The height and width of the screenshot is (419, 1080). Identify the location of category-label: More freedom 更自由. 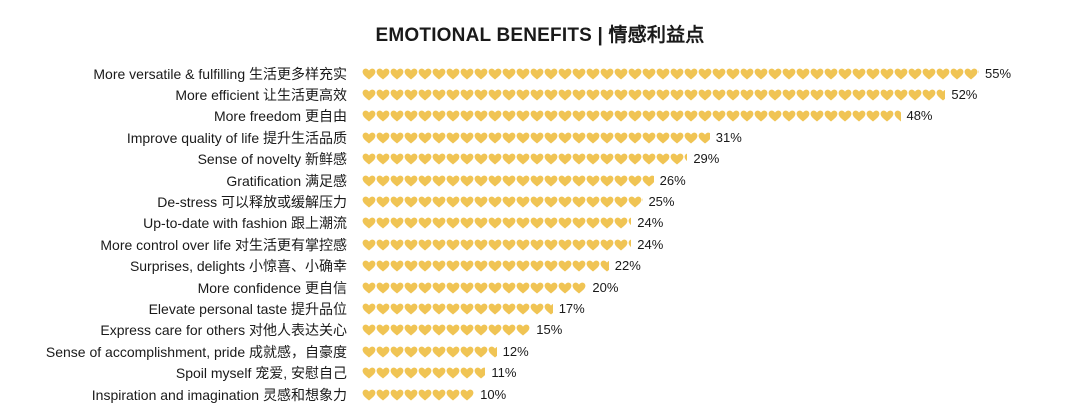
(280, 116).